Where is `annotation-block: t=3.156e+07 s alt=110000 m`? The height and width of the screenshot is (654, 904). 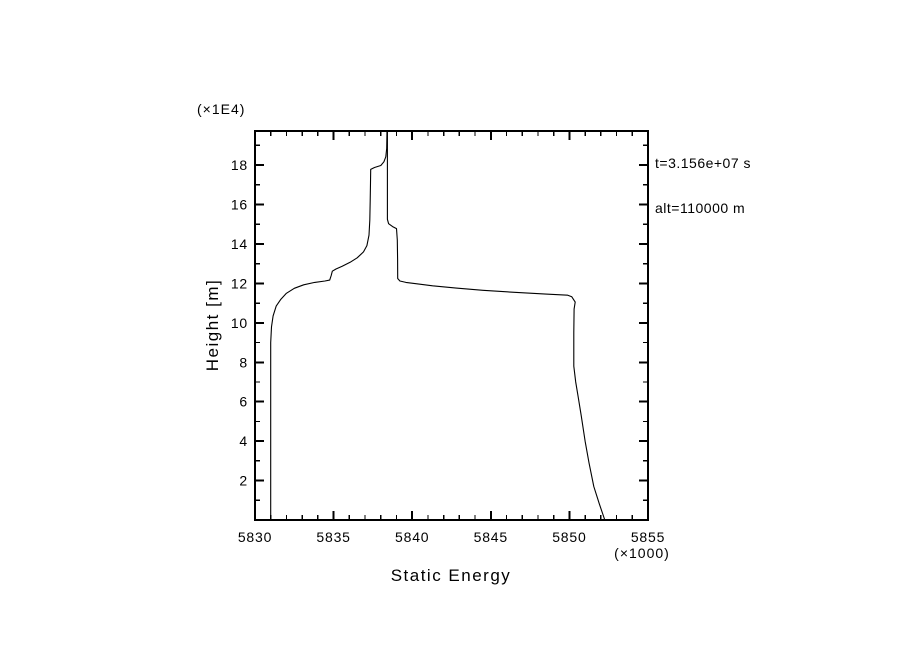
annotation-block: t=3.156e+07 s alt=110000 m is located at coordinates (703, 186).